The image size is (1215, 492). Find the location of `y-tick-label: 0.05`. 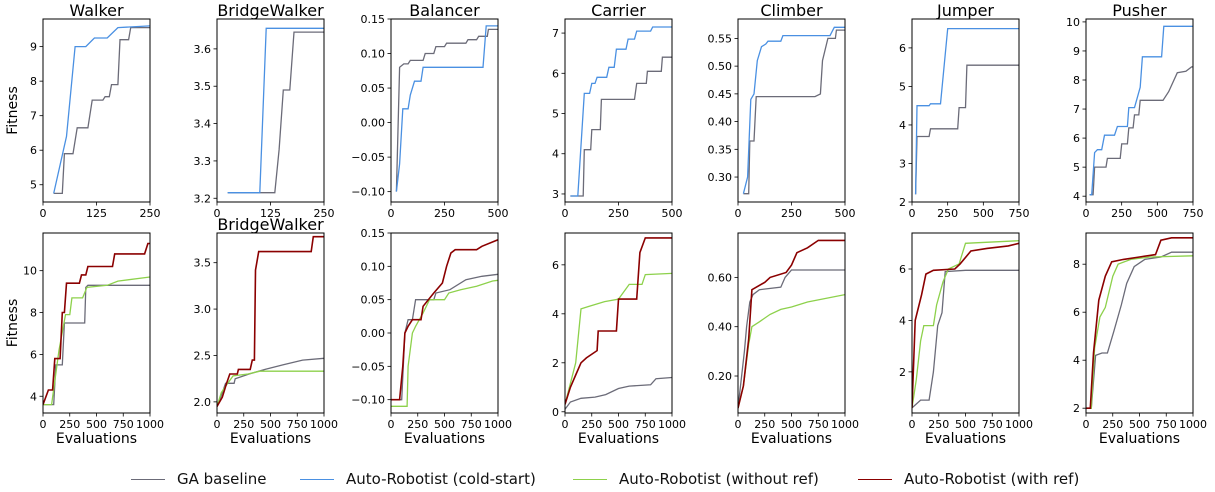

y-tick-label: 0.05 is located at coordinates (373, 88).